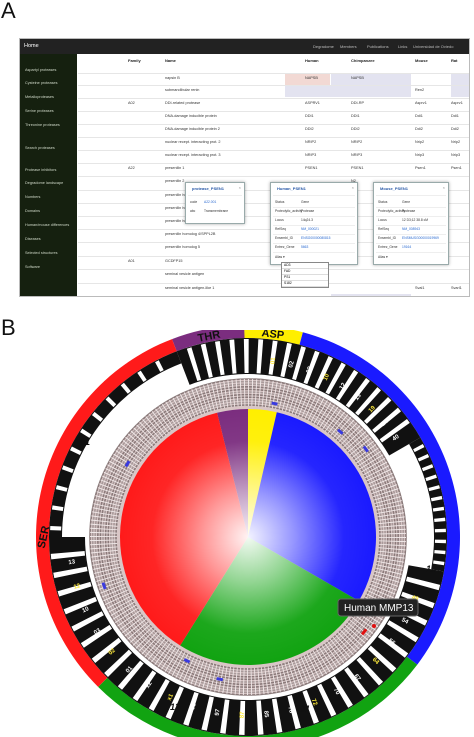 The height and width of the screenshot is (737, 474). Describe the element at coordinates (41, 253) in the screenshot. I see `sidebar-item-structures: Selected structures` at that location.